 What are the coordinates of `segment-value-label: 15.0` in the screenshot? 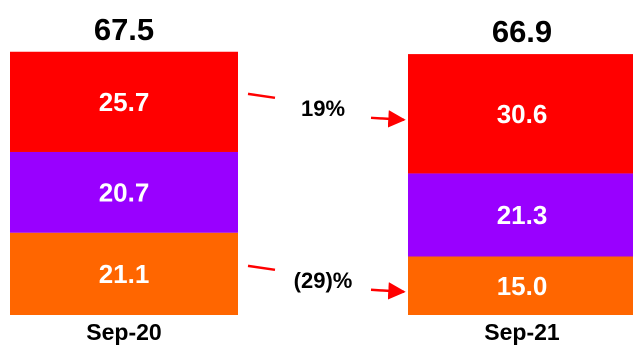 It's located at (522, 286).